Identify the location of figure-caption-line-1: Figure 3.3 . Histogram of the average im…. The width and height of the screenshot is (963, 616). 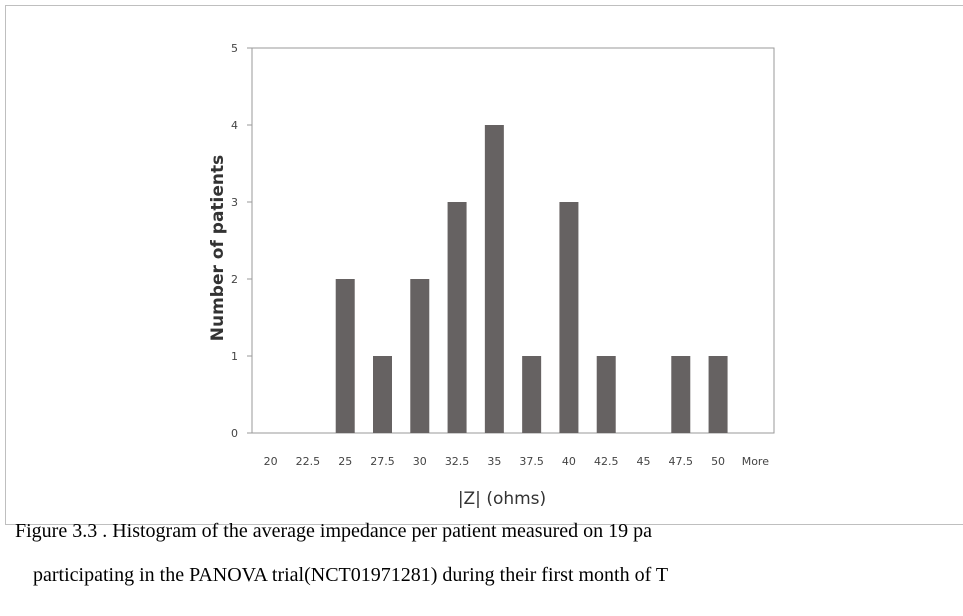
(334, 531).